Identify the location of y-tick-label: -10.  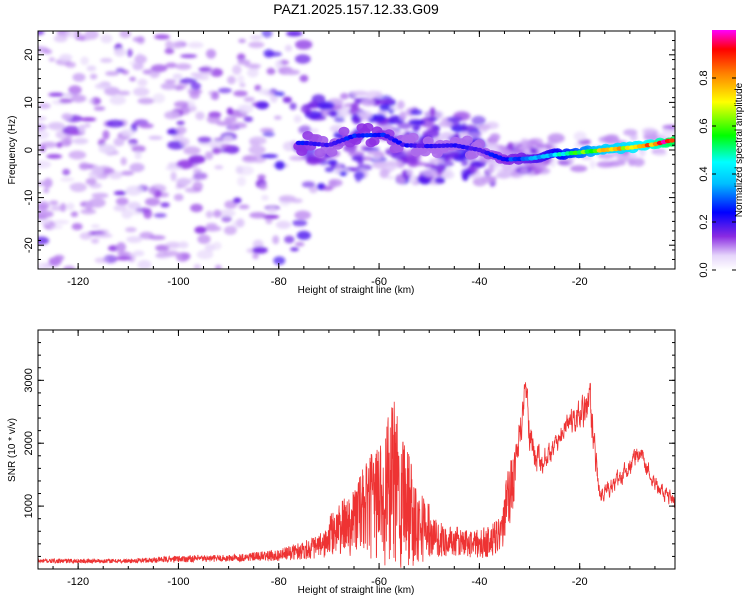
(29, 198).